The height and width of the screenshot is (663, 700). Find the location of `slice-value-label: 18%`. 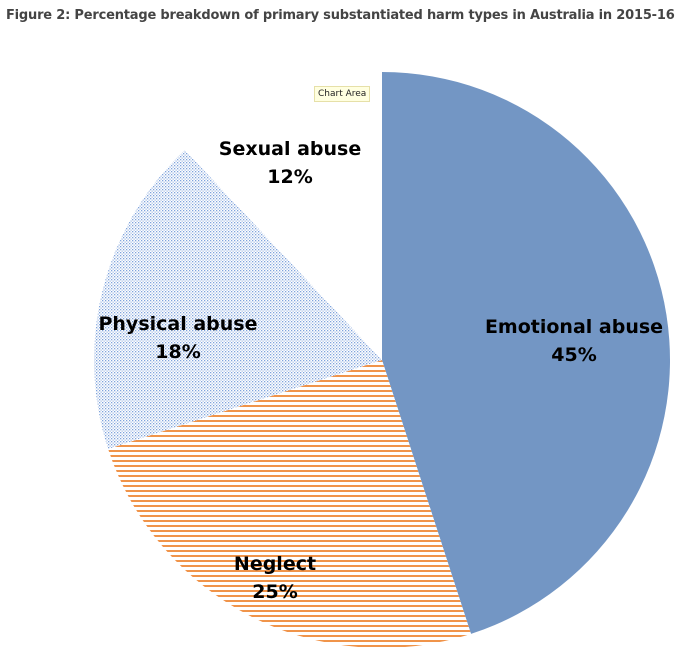

slice-value-label: 18% is located at coordinates (177, 352).